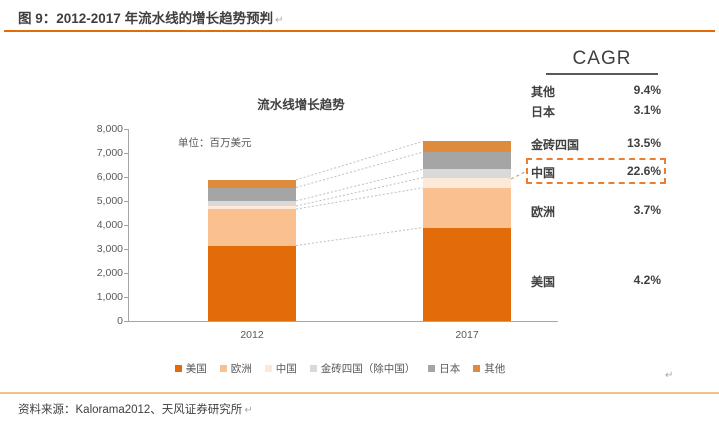  What do you see at coordinates (643, 143) in the screenshot?
I see `cagr-row-value: 13.5%` at bounding box center [643, 143].